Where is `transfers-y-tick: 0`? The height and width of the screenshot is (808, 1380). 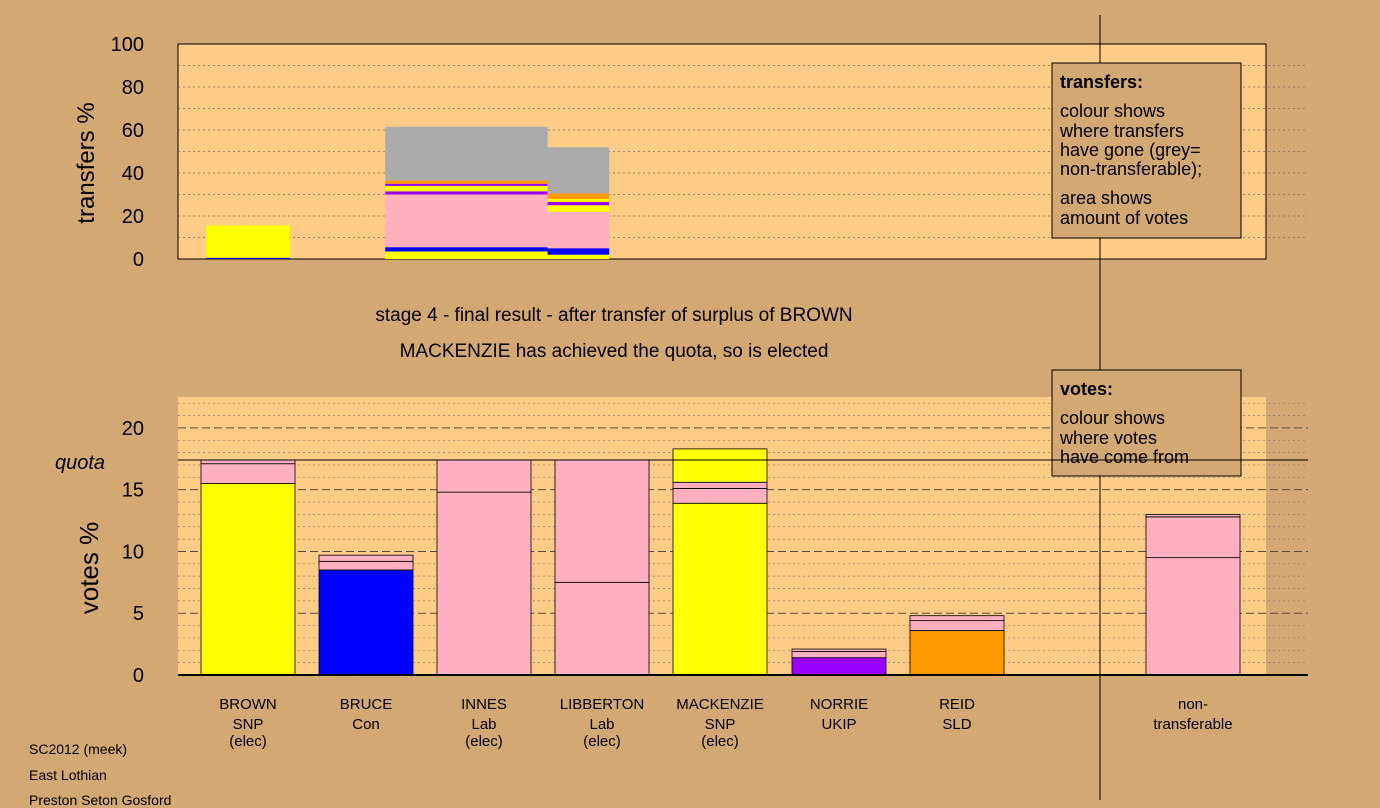
transfers-y-tick: 0 is located at coordinates (138, 260).